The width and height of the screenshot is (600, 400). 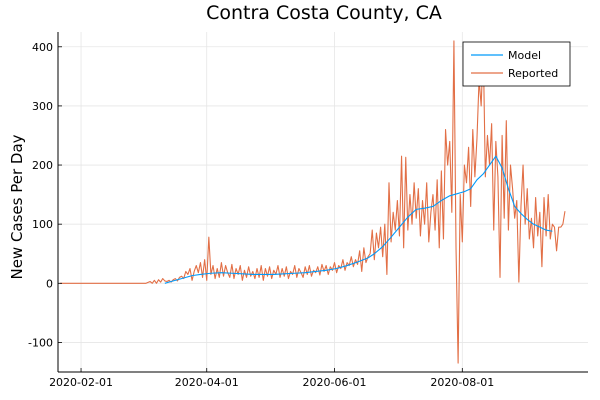 What do you see at coordinates (49, 283) in the screenshot?
I see `y-tick-label: 0` at bounding box center [49, 283].